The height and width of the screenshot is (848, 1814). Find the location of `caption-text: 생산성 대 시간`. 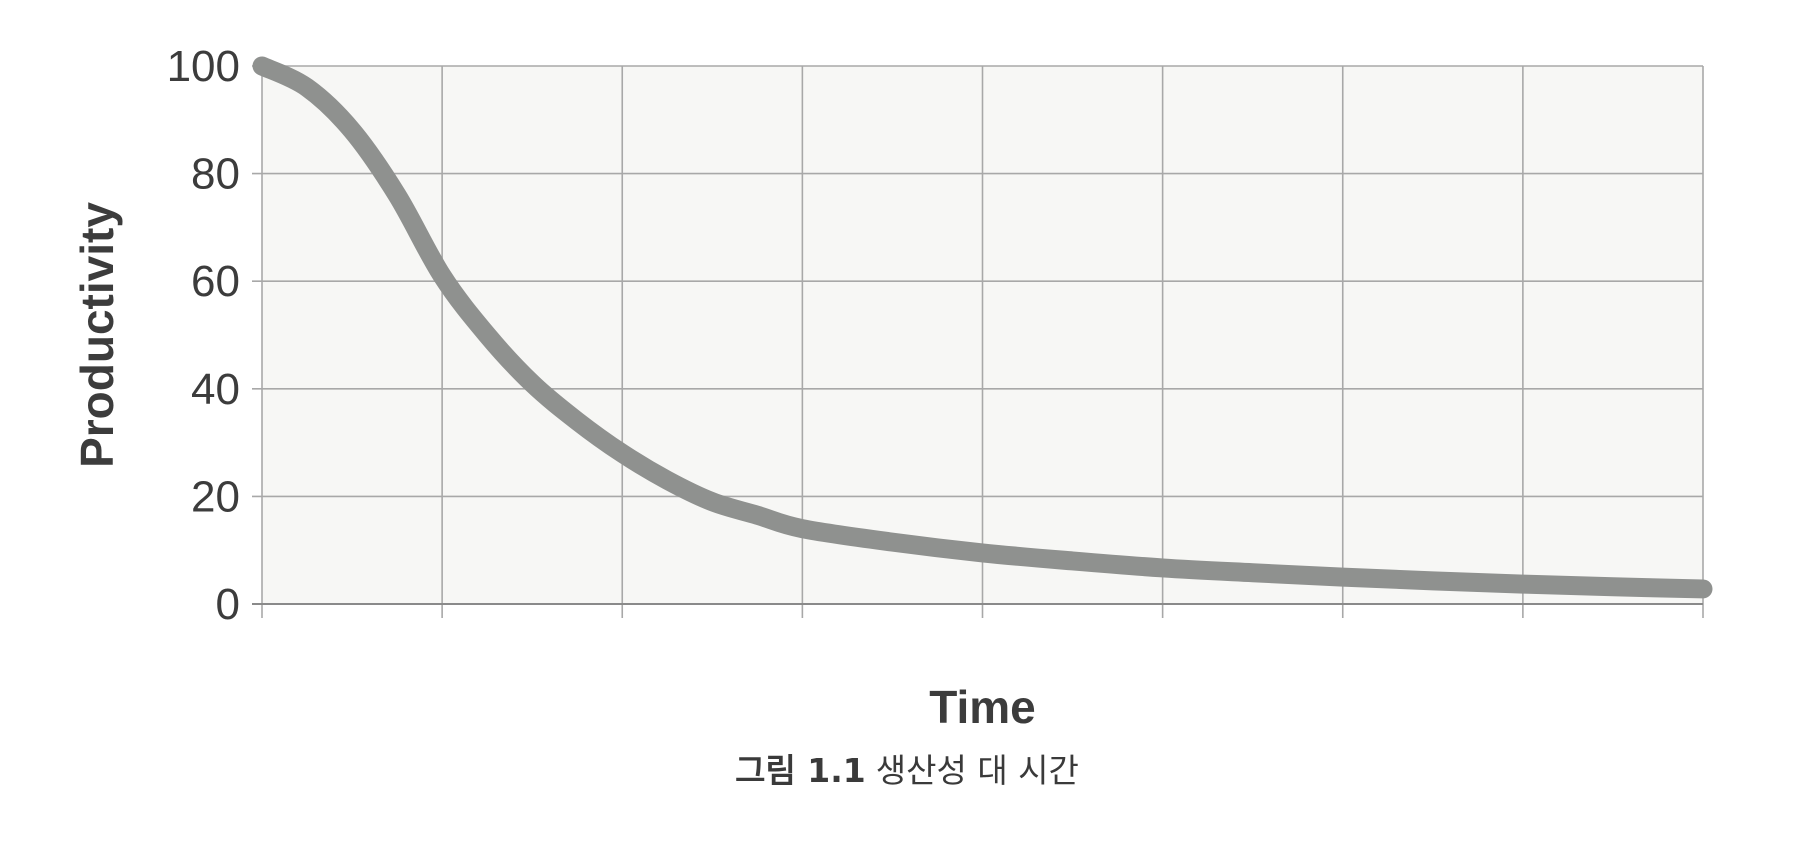

caption-text: 생산성 대 시간 is located at coordinates (977, 770).